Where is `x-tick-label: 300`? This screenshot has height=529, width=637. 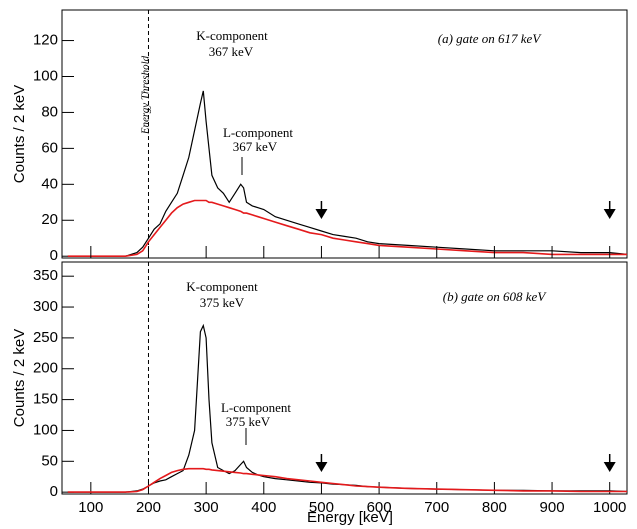 x-tick-label: 300 is located at coordinates (206, 507).